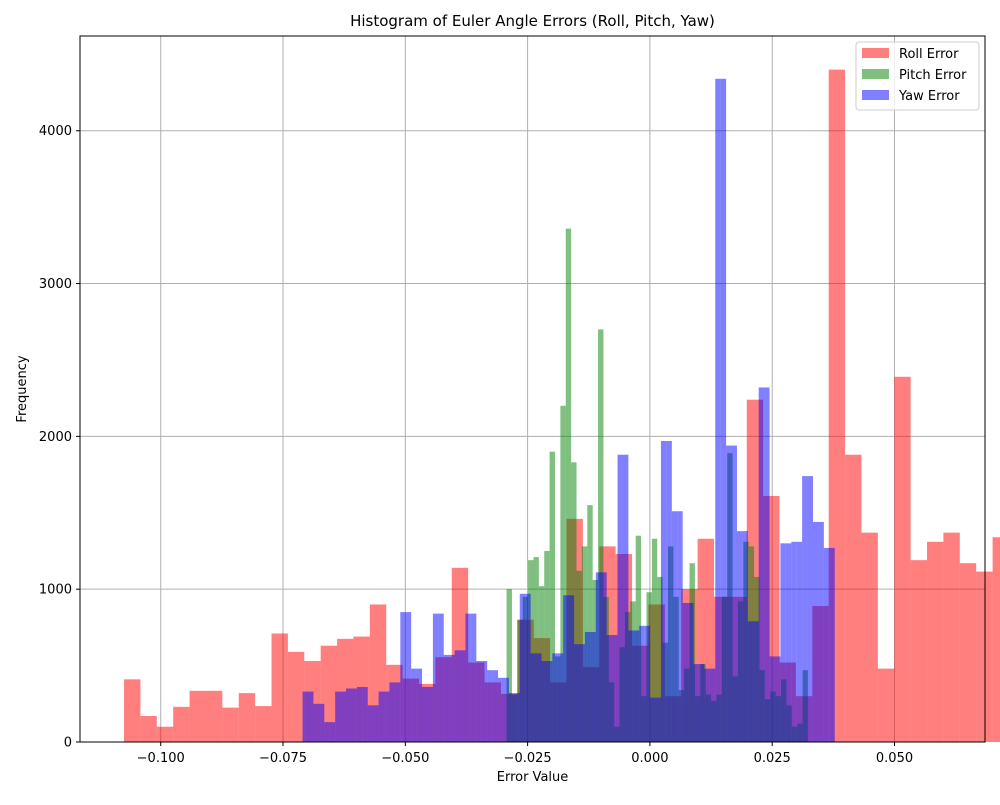  I want to click on legend-label: Yaw Error, so click(929, 96).